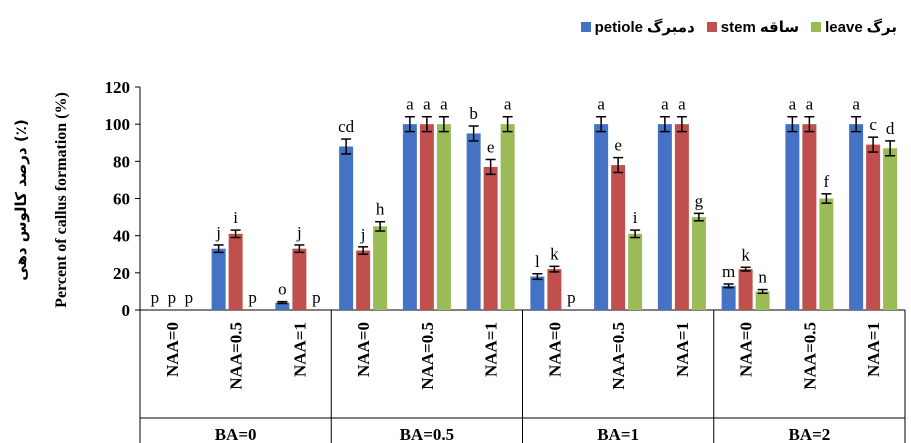 The width and height of the screenshot is (911, 443). What do you see at coordinates (670, 27) in the screenshot?
I see `legend-label-petiole-fa: دمبرگ` at bounding box center [670, 27].